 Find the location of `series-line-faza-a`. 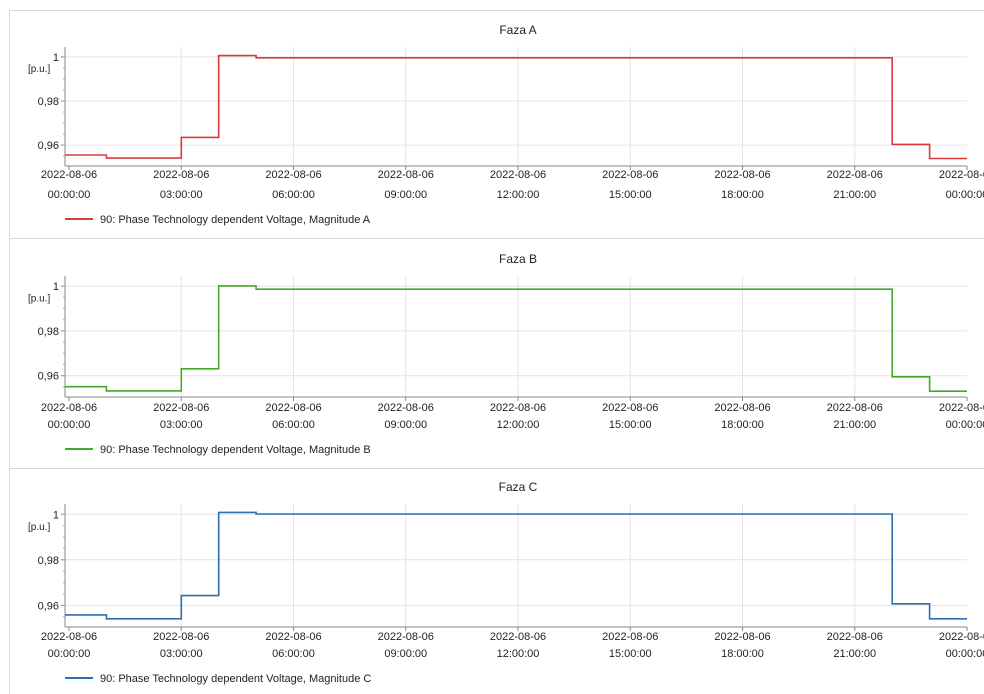

series-line-faza-a is located at coordinates (516, 107).